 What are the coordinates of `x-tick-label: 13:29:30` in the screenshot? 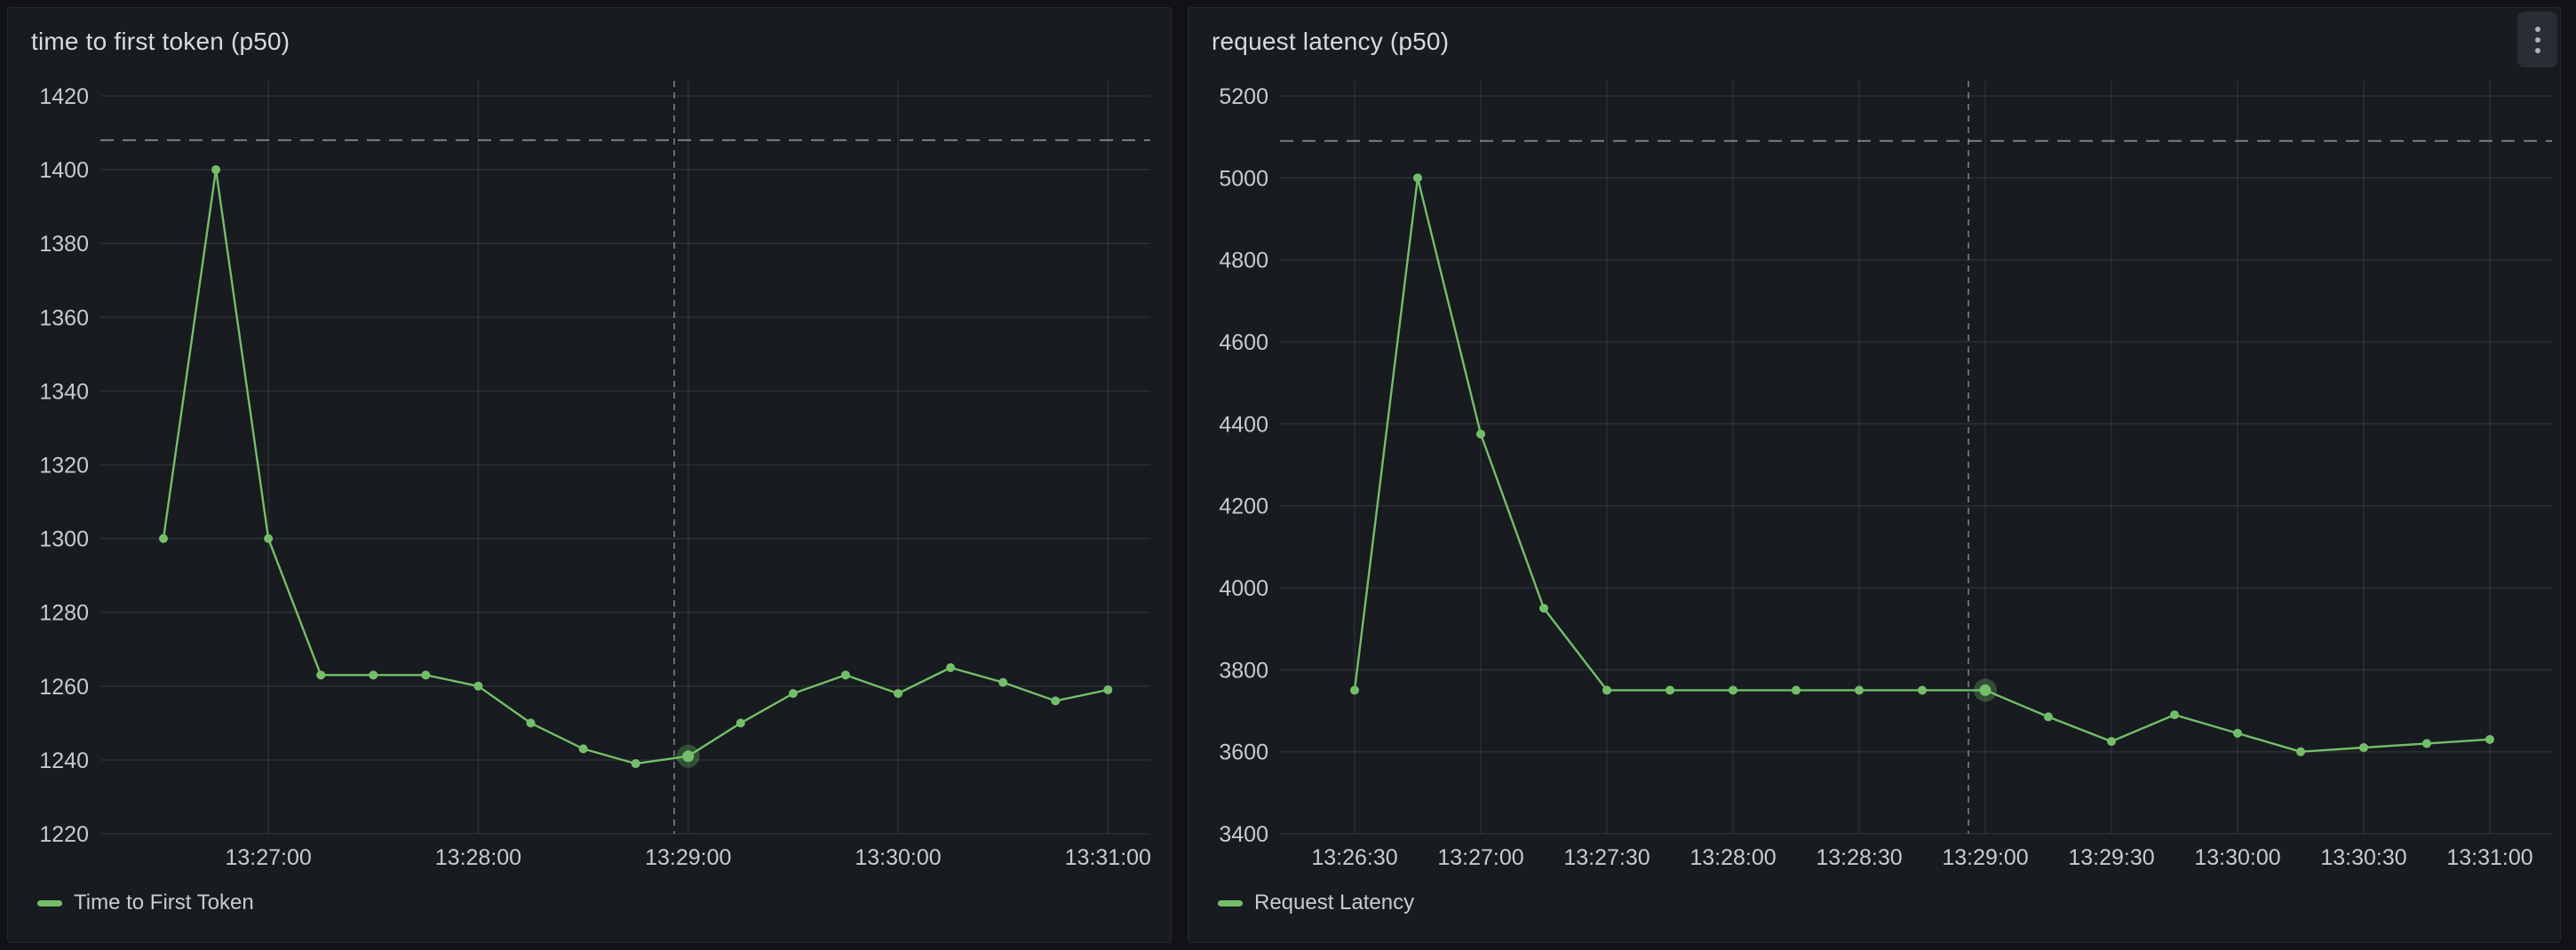 It's located at (2111, 857).